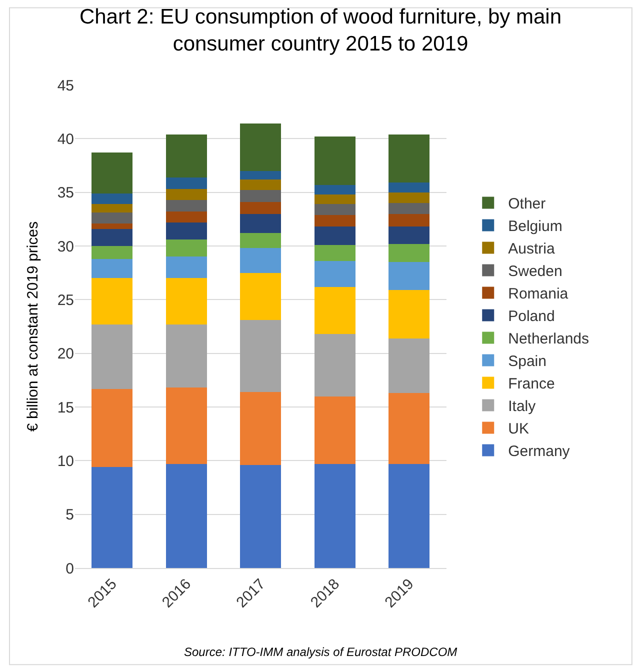 This screenshot has height=668, width=641. What do you see at coordinates (549, 339) in the screenshot?
I see `legend-label: Netherlands` at bounding box center [549, 339].